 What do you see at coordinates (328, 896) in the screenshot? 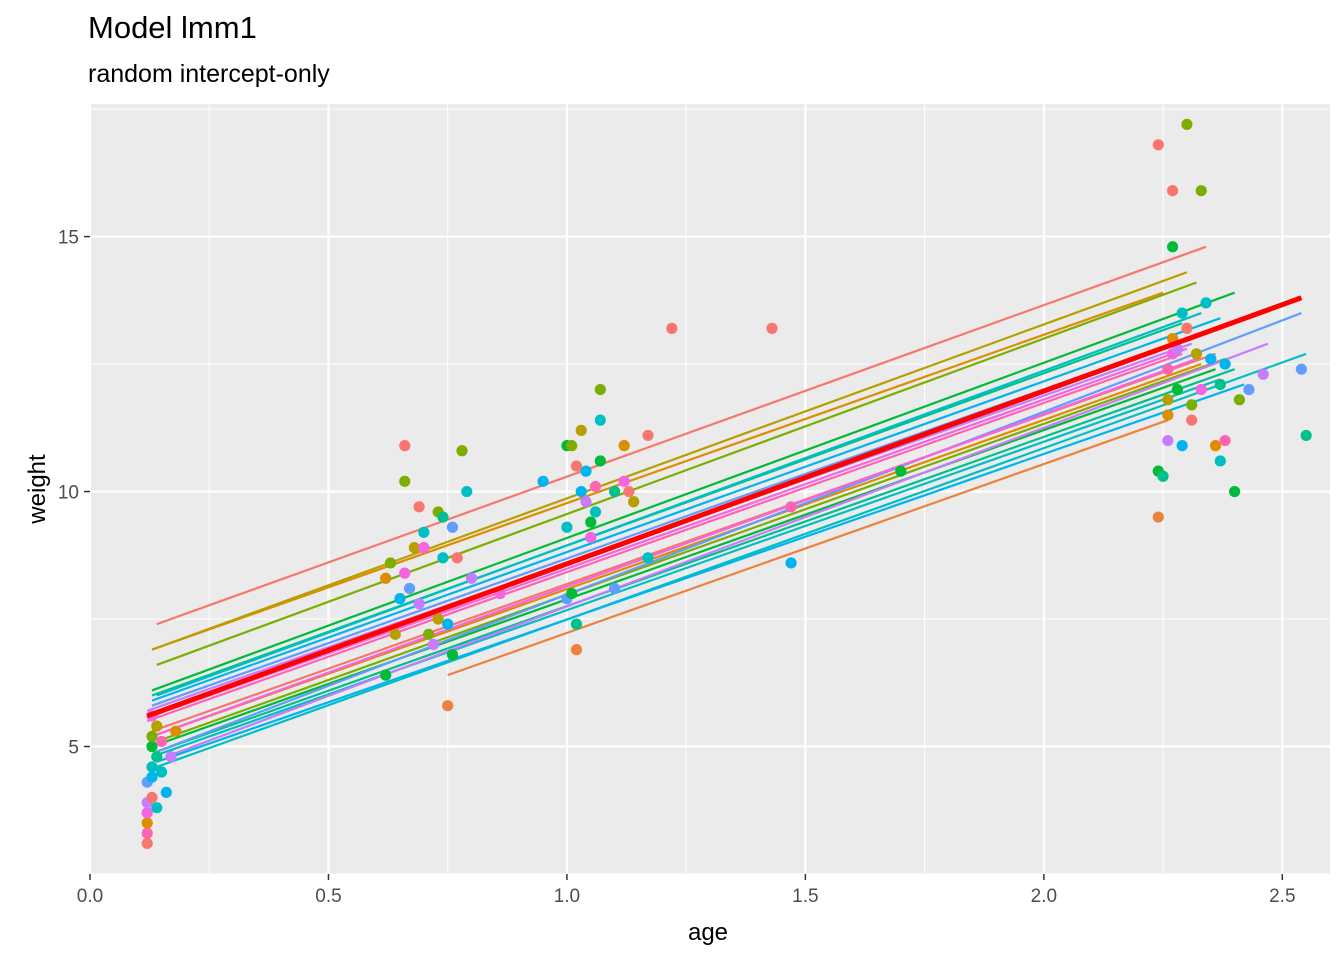
I see `x-tick-label: 0.5` at bounding box center [328, 896].